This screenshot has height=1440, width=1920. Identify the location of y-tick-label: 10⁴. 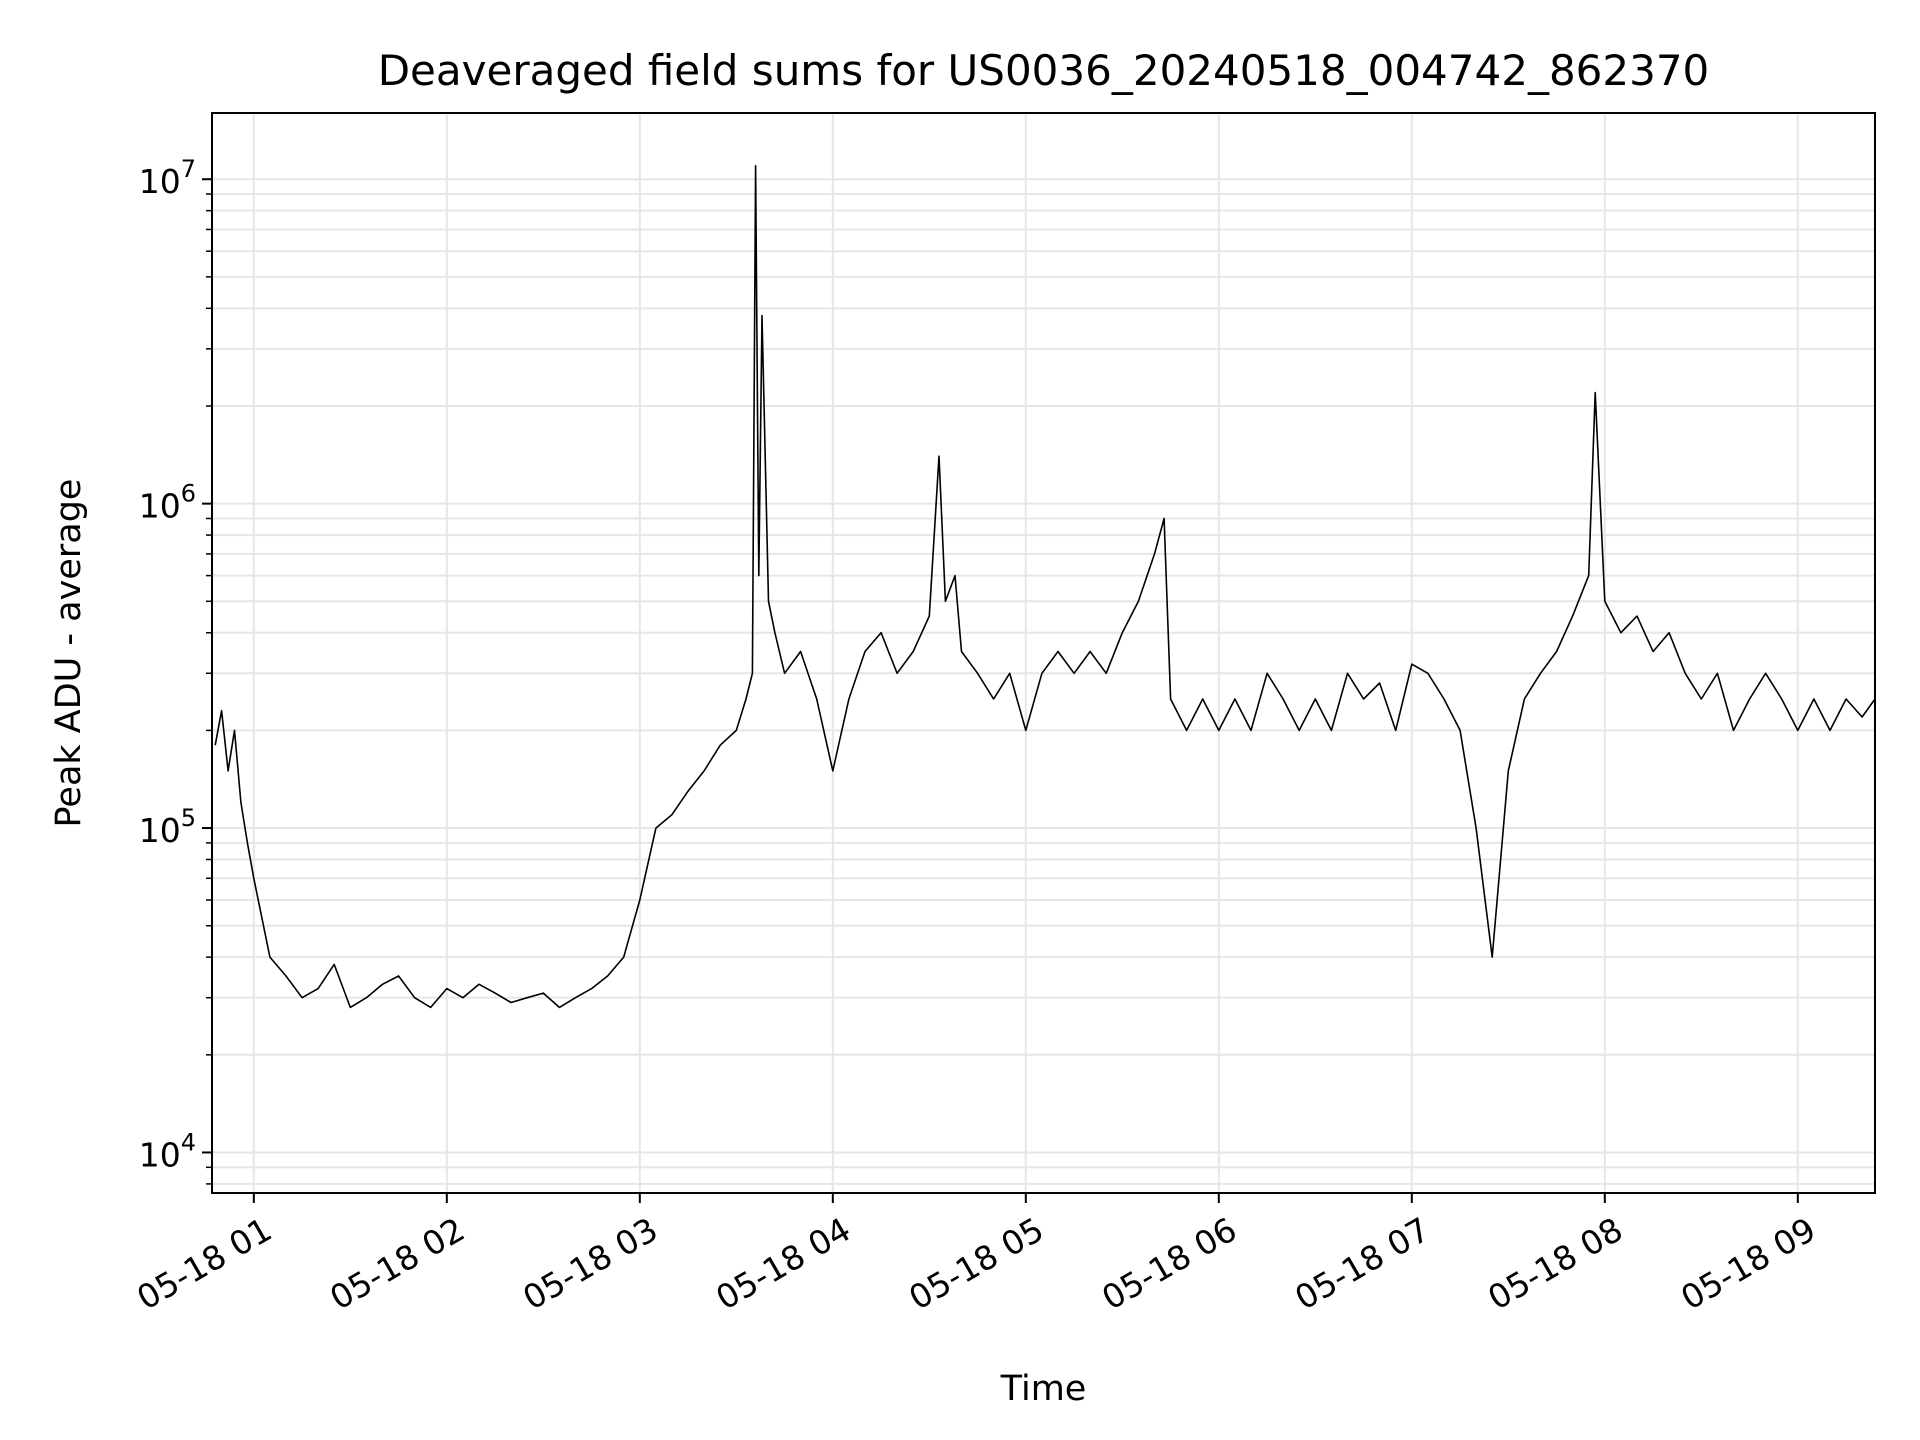
(167, 1151).